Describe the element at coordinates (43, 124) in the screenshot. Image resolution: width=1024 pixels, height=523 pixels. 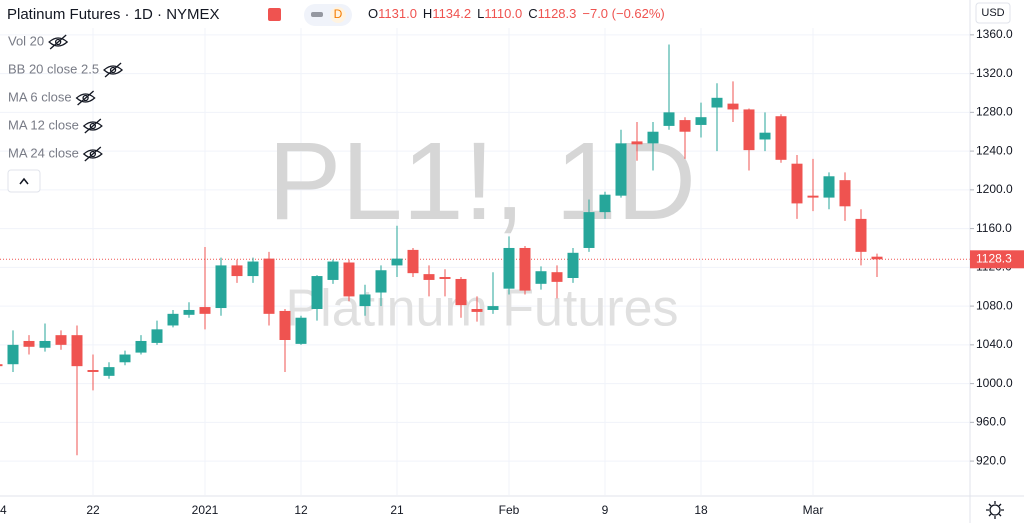
I see `indicator-label: MA 12 close` at that location.